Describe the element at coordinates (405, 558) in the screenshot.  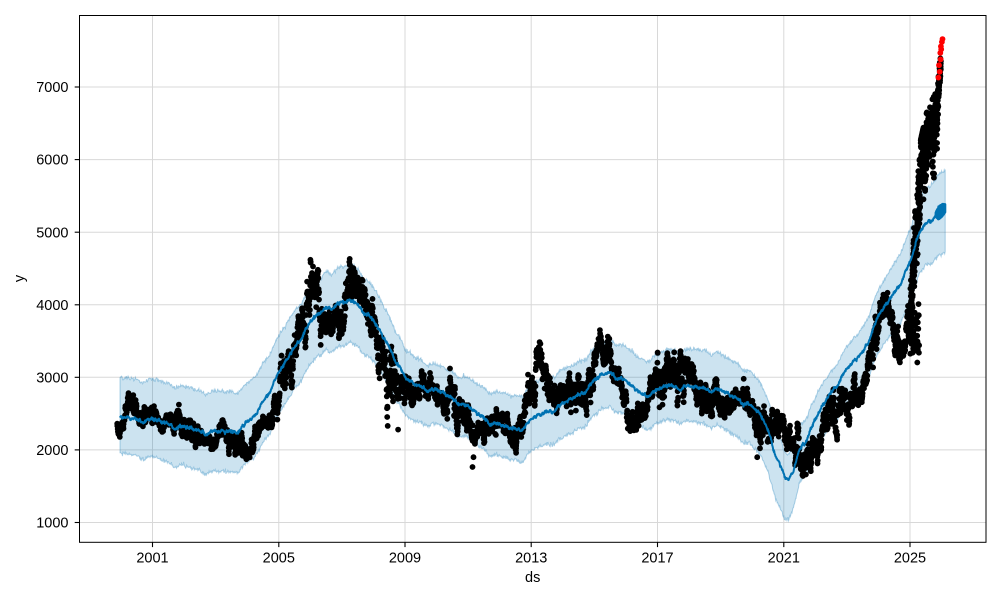
I see `svg-text: 2009` at that location.